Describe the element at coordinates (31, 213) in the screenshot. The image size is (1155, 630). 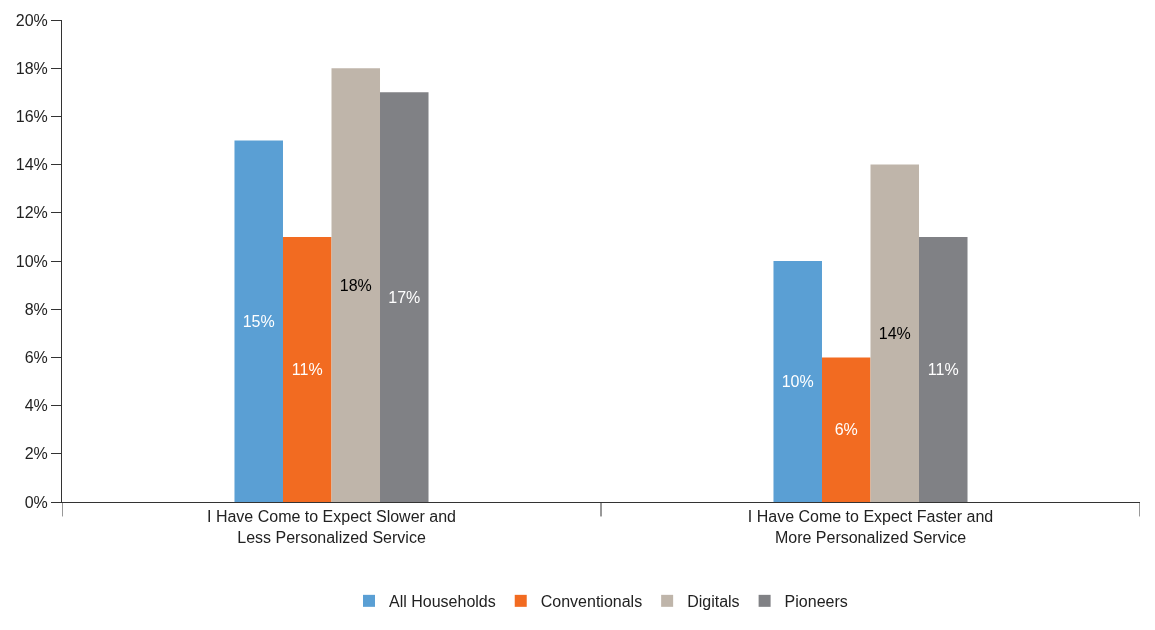
I see `y-tick-label: 12%` at that location.